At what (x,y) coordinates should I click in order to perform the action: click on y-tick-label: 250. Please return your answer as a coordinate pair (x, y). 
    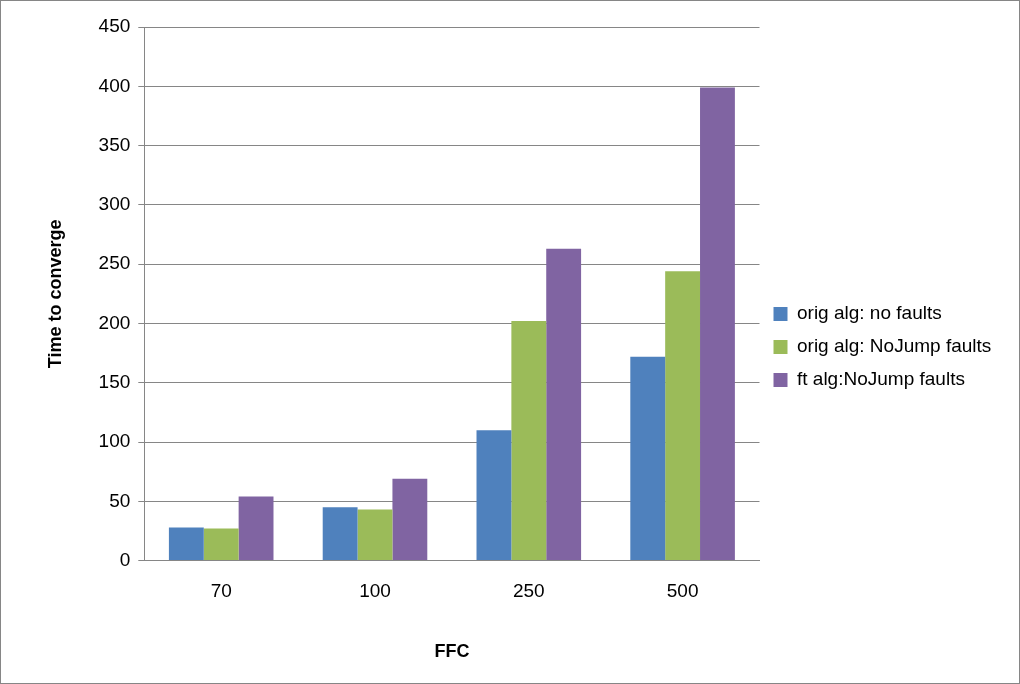
    Looking at the image, I should click on (114, 263).